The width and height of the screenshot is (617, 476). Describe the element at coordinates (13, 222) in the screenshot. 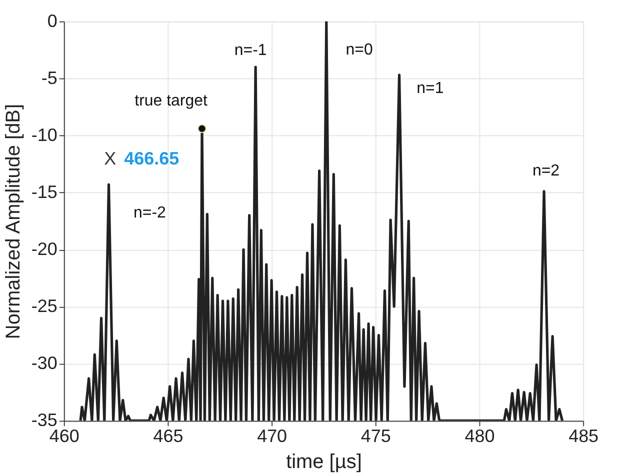

I see `y-axis-title: Normalized Amplitude [dB]` at that location.